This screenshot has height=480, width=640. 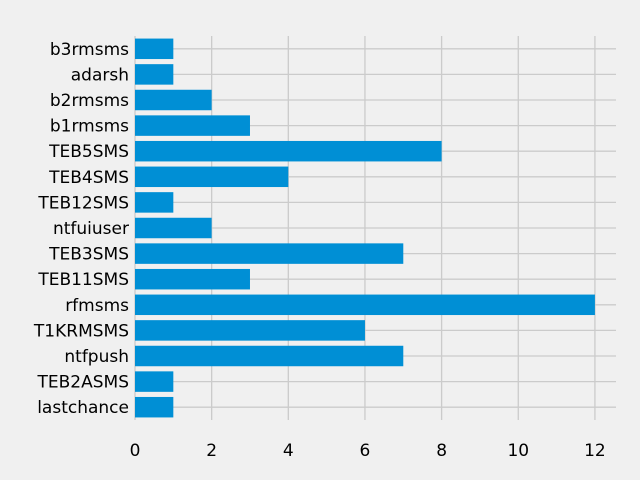 I want to click on y-tick-label: TEB2ASMS, so click(x=83, y=383).